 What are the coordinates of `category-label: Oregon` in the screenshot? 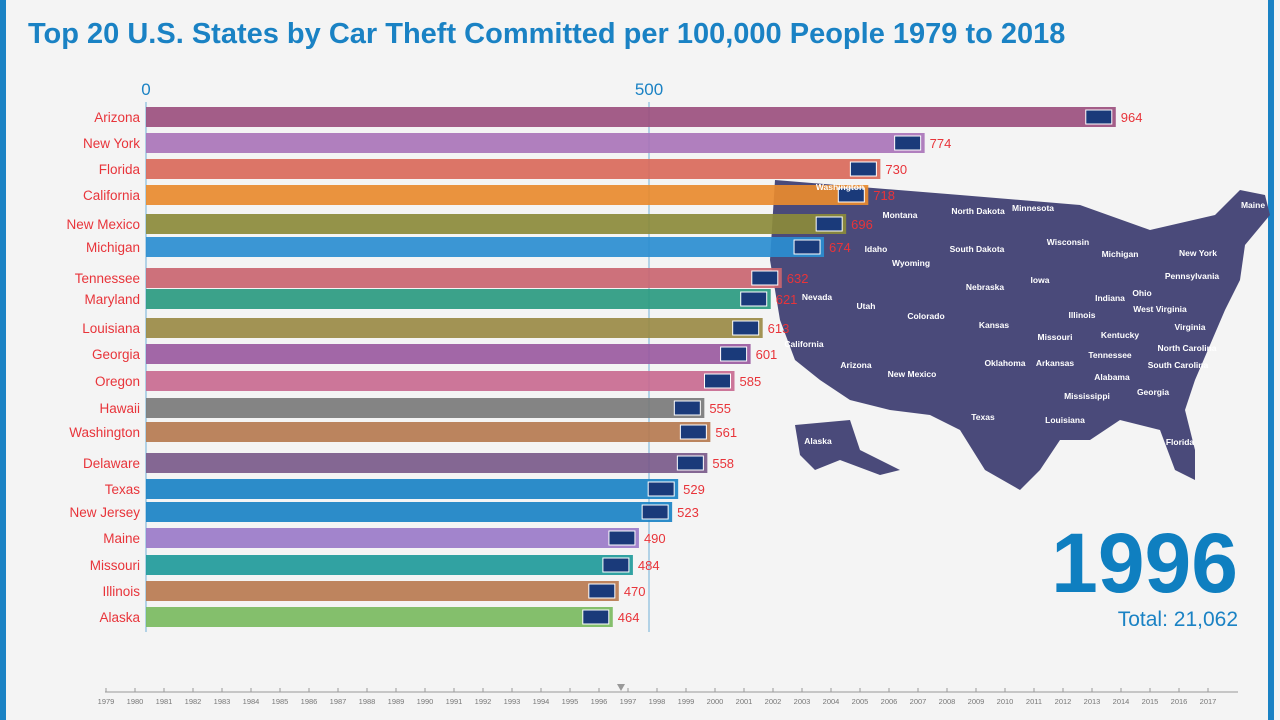 It's located at (117, 381).